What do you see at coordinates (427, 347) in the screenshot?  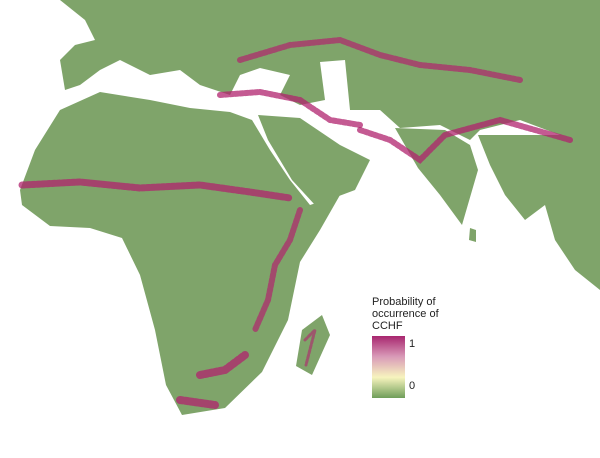 I see `legend: Probability of occurrence of CCHF 1 0` at bounding box center [427, 347].